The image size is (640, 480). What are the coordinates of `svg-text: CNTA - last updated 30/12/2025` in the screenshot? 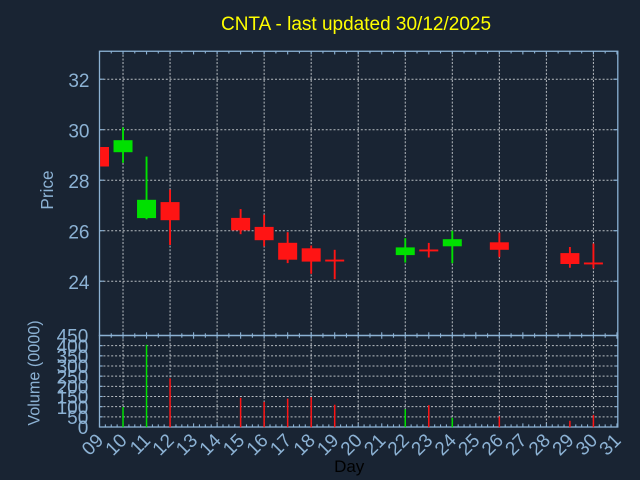 It's located at (356, 24).